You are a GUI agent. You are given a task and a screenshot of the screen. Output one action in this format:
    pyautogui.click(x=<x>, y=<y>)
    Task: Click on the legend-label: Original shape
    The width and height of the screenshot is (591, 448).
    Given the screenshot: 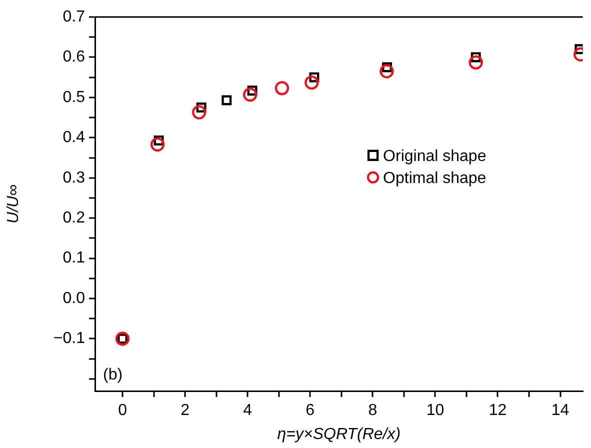 What is the action you would take?
    pyautogui.click(x=434, y=156)
    